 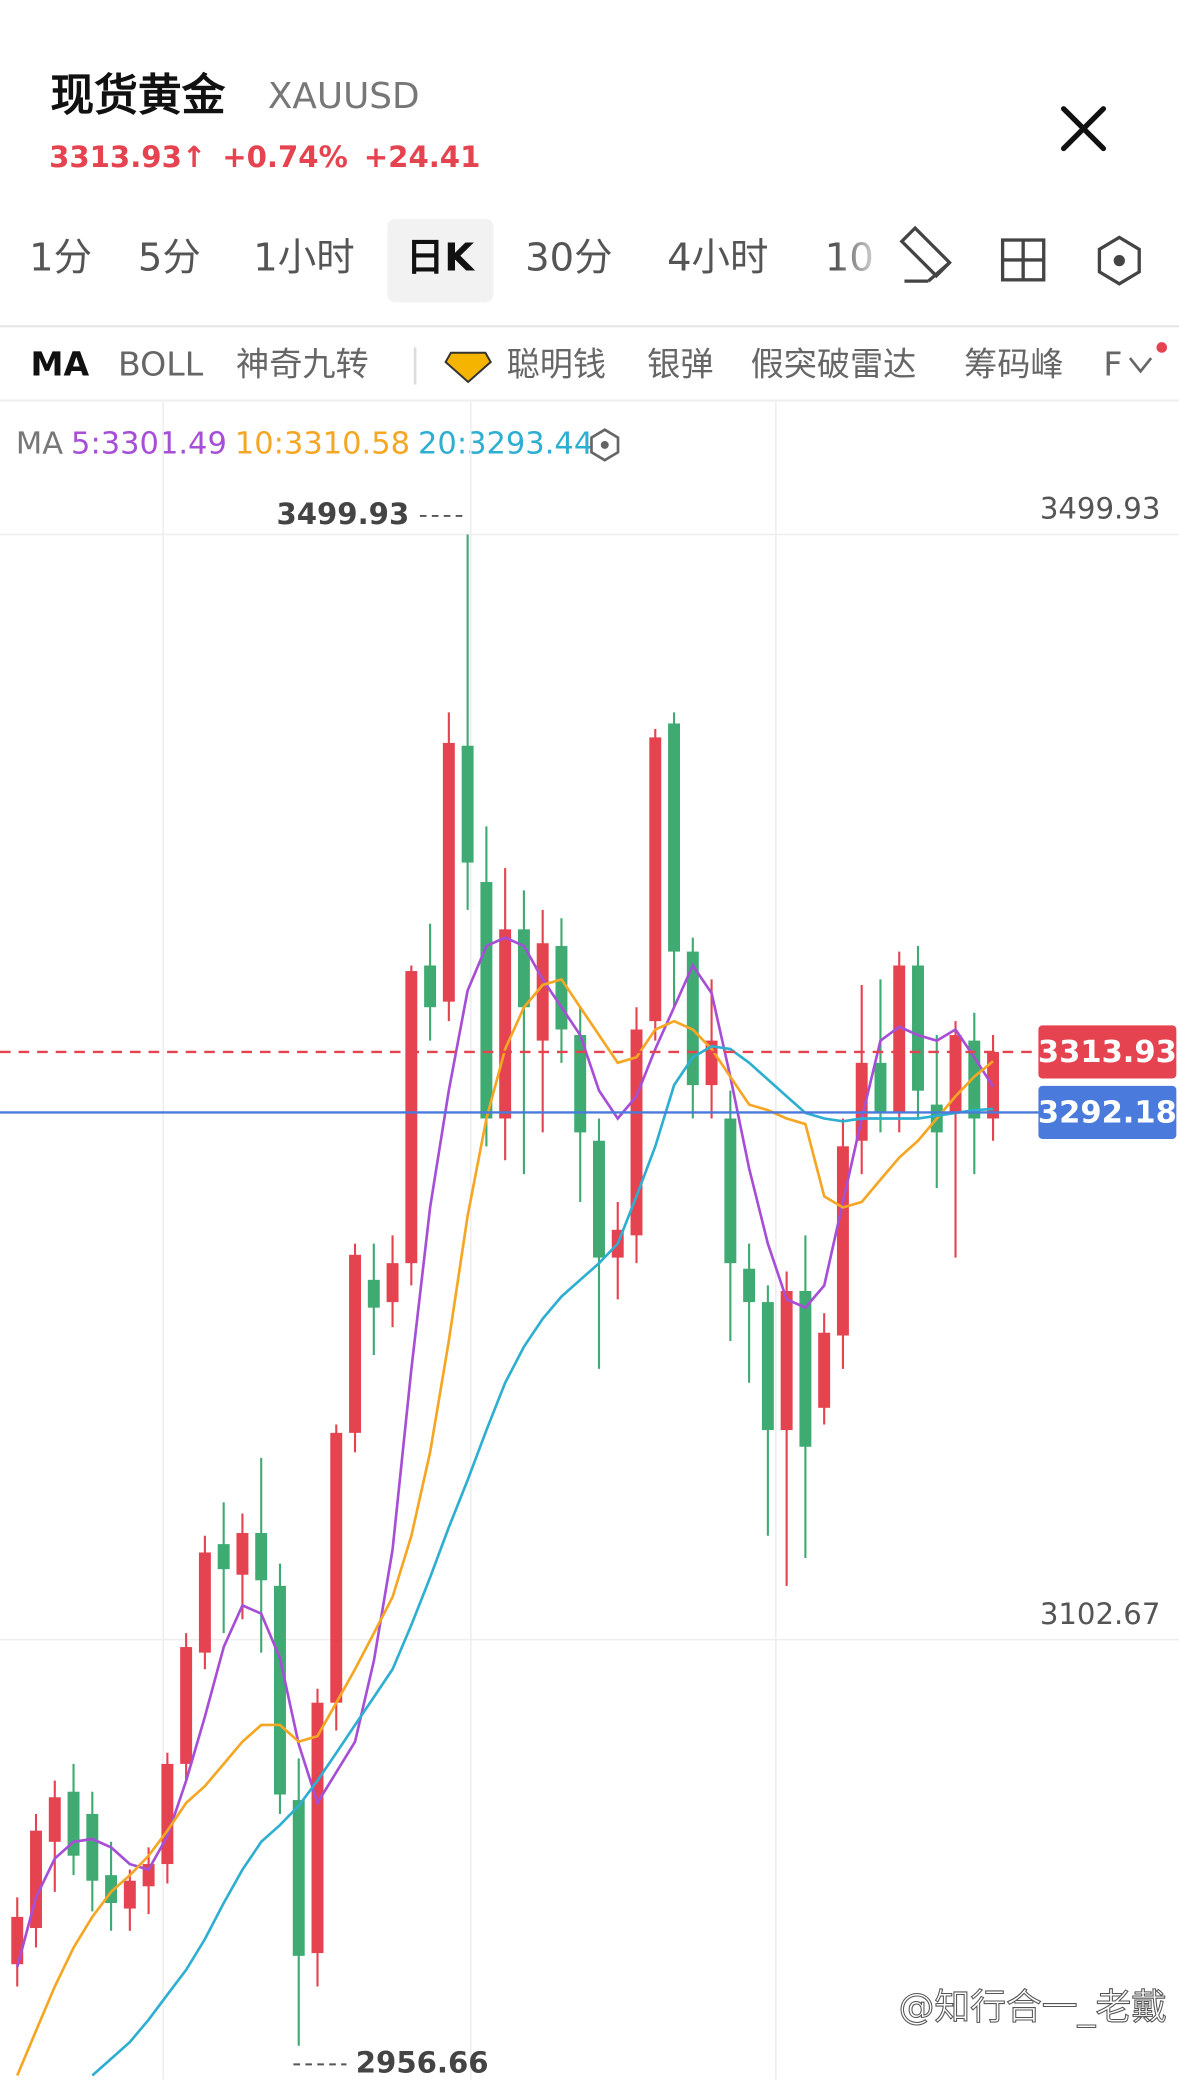 I want to click on price-tag-label: 3313.93, so click(x=1107, y=1052).